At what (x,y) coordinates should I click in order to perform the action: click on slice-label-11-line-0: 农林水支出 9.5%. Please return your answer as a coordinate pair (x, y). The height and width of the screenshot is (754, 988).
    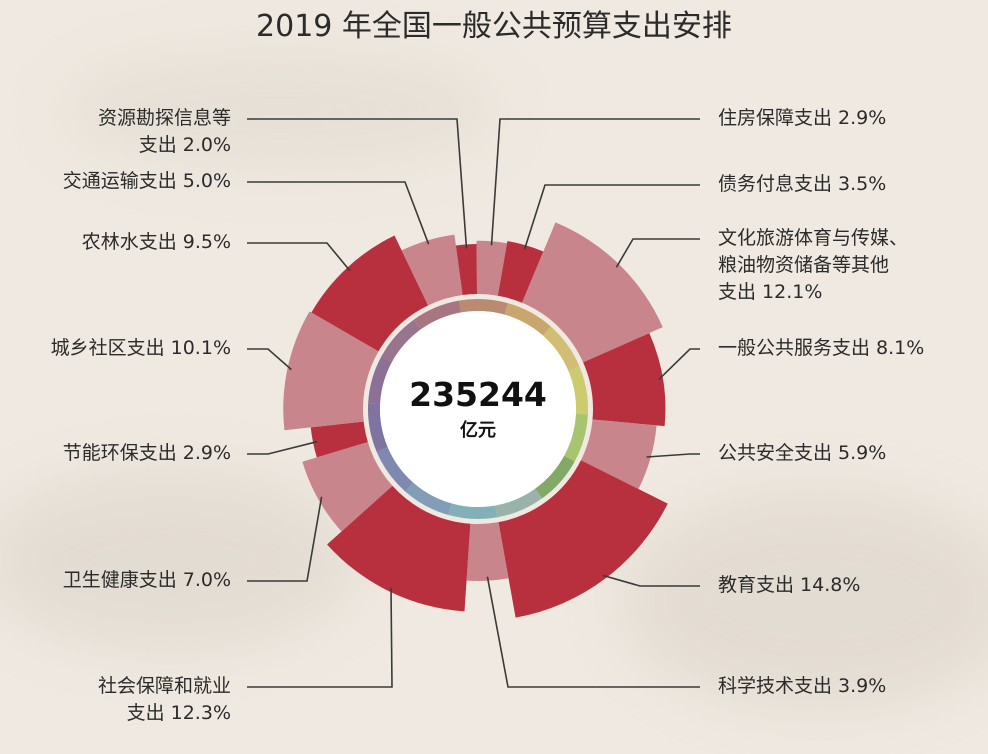
    Looking at the image, I should click on (156, 242).